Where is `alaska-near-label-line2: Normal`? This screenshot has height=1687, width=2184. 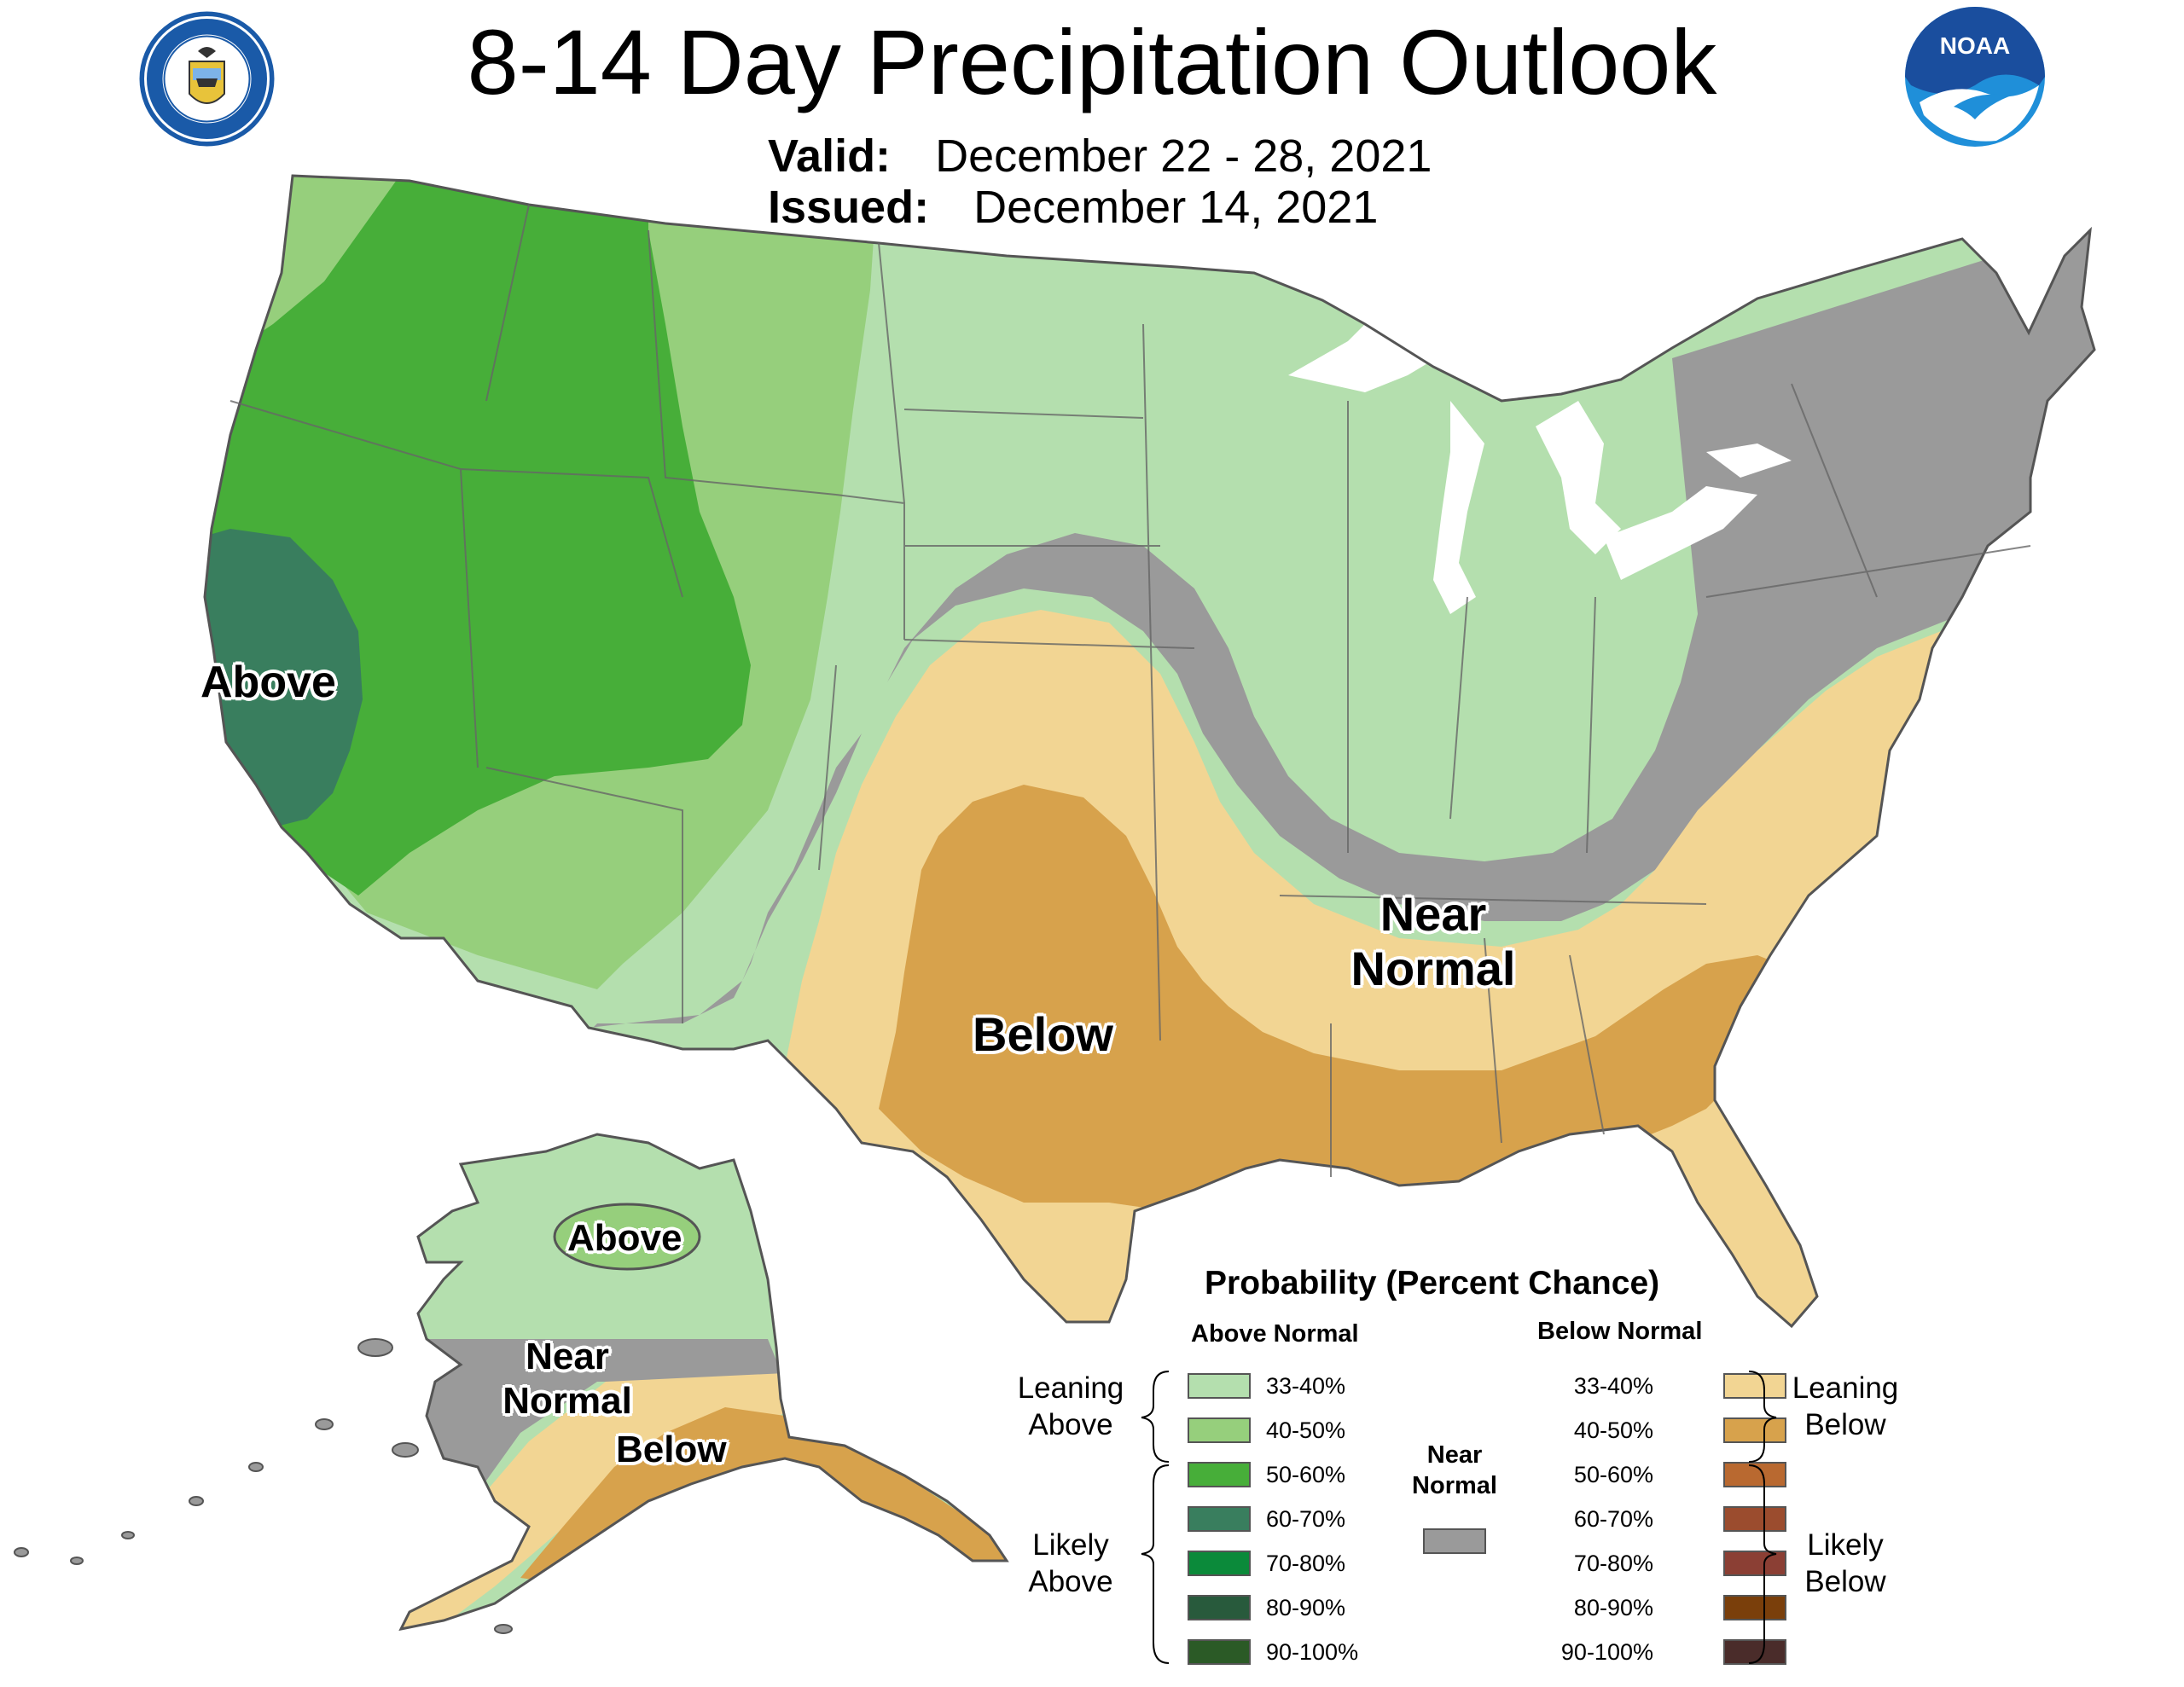 alaska-near-label-line2: Normal is located at coordinates (567, 1401).